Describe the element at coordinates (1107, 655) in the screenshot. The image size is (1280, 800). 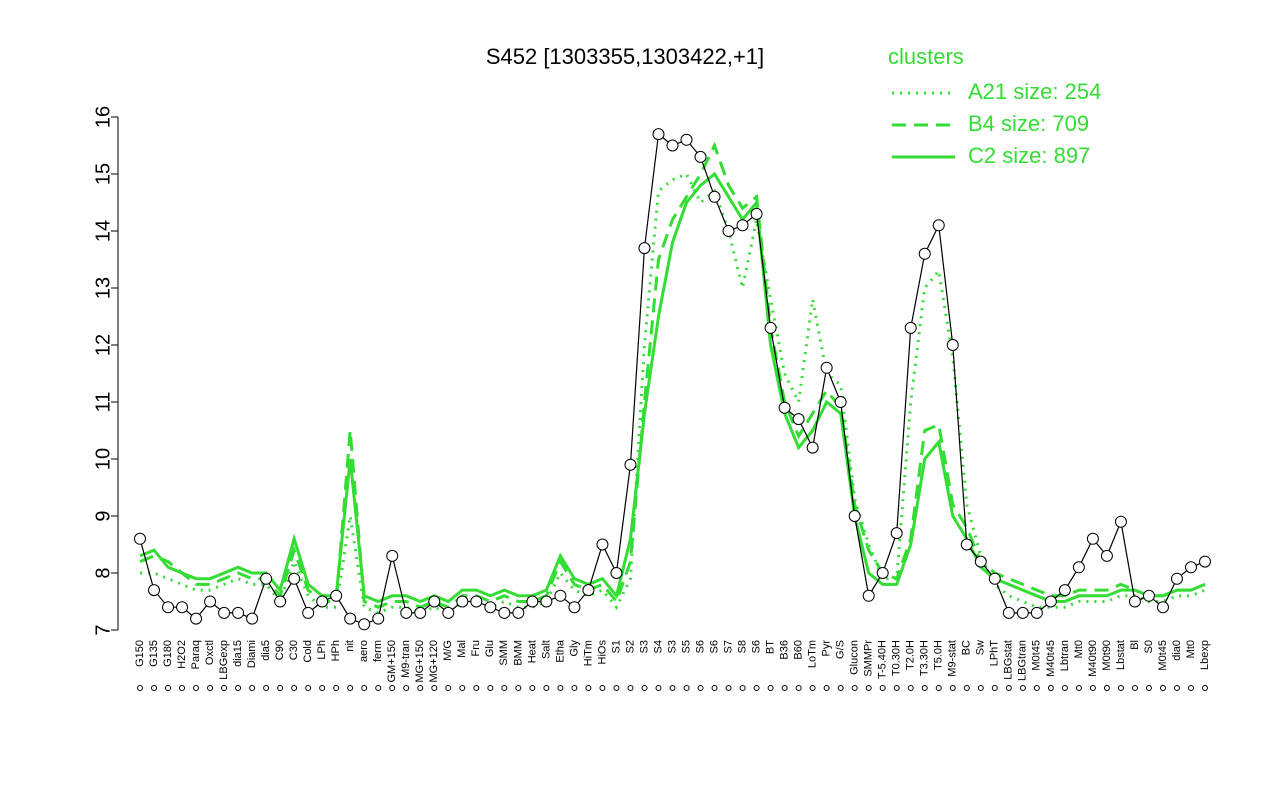
I see `x-tick-label: M0t90` at that location.